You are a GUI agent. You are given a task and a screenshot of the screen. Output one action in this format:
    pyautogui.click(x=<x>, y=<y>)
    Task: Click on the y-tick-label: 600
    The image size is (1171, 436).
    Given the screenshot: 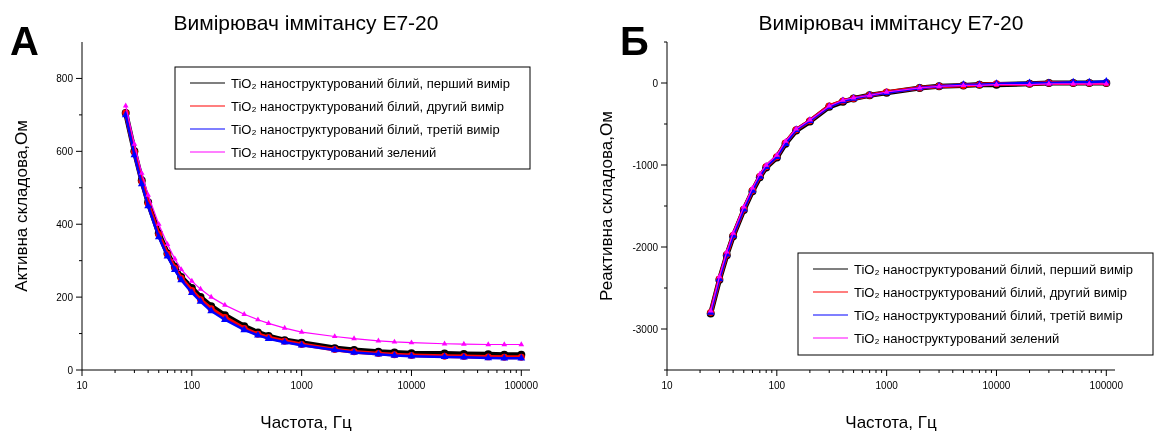 What is the action you would take?
    pyautogui.click(x=65, y=152)
    